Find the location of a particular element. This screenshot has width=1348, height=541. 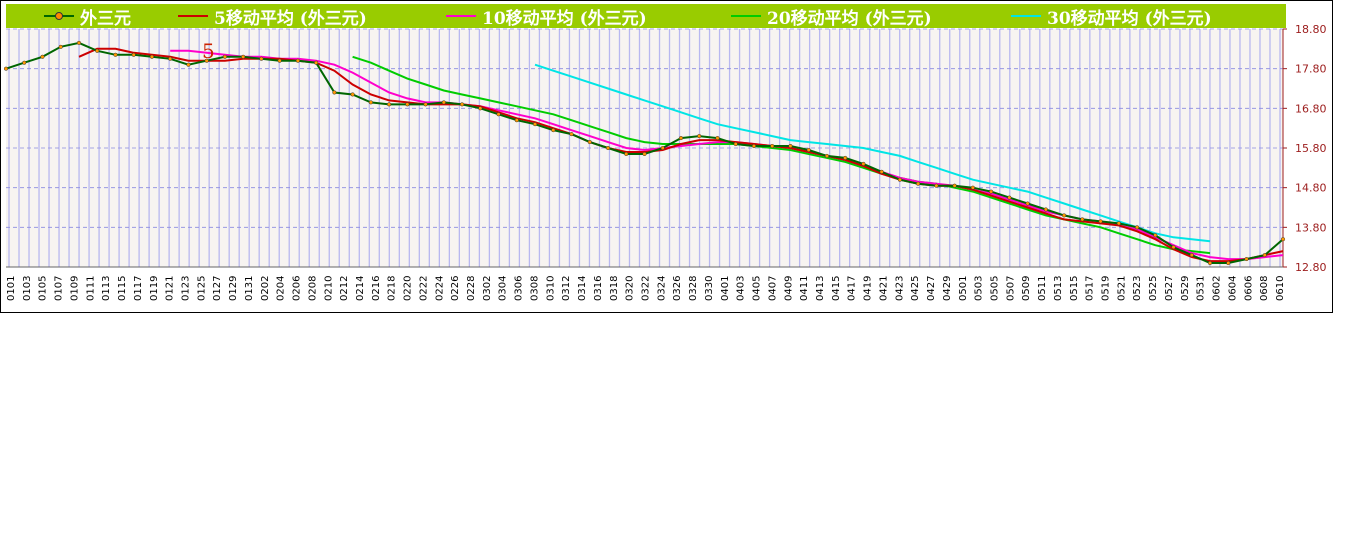

y-tick-label: 13.80 is located at coordinates (1311, 227).